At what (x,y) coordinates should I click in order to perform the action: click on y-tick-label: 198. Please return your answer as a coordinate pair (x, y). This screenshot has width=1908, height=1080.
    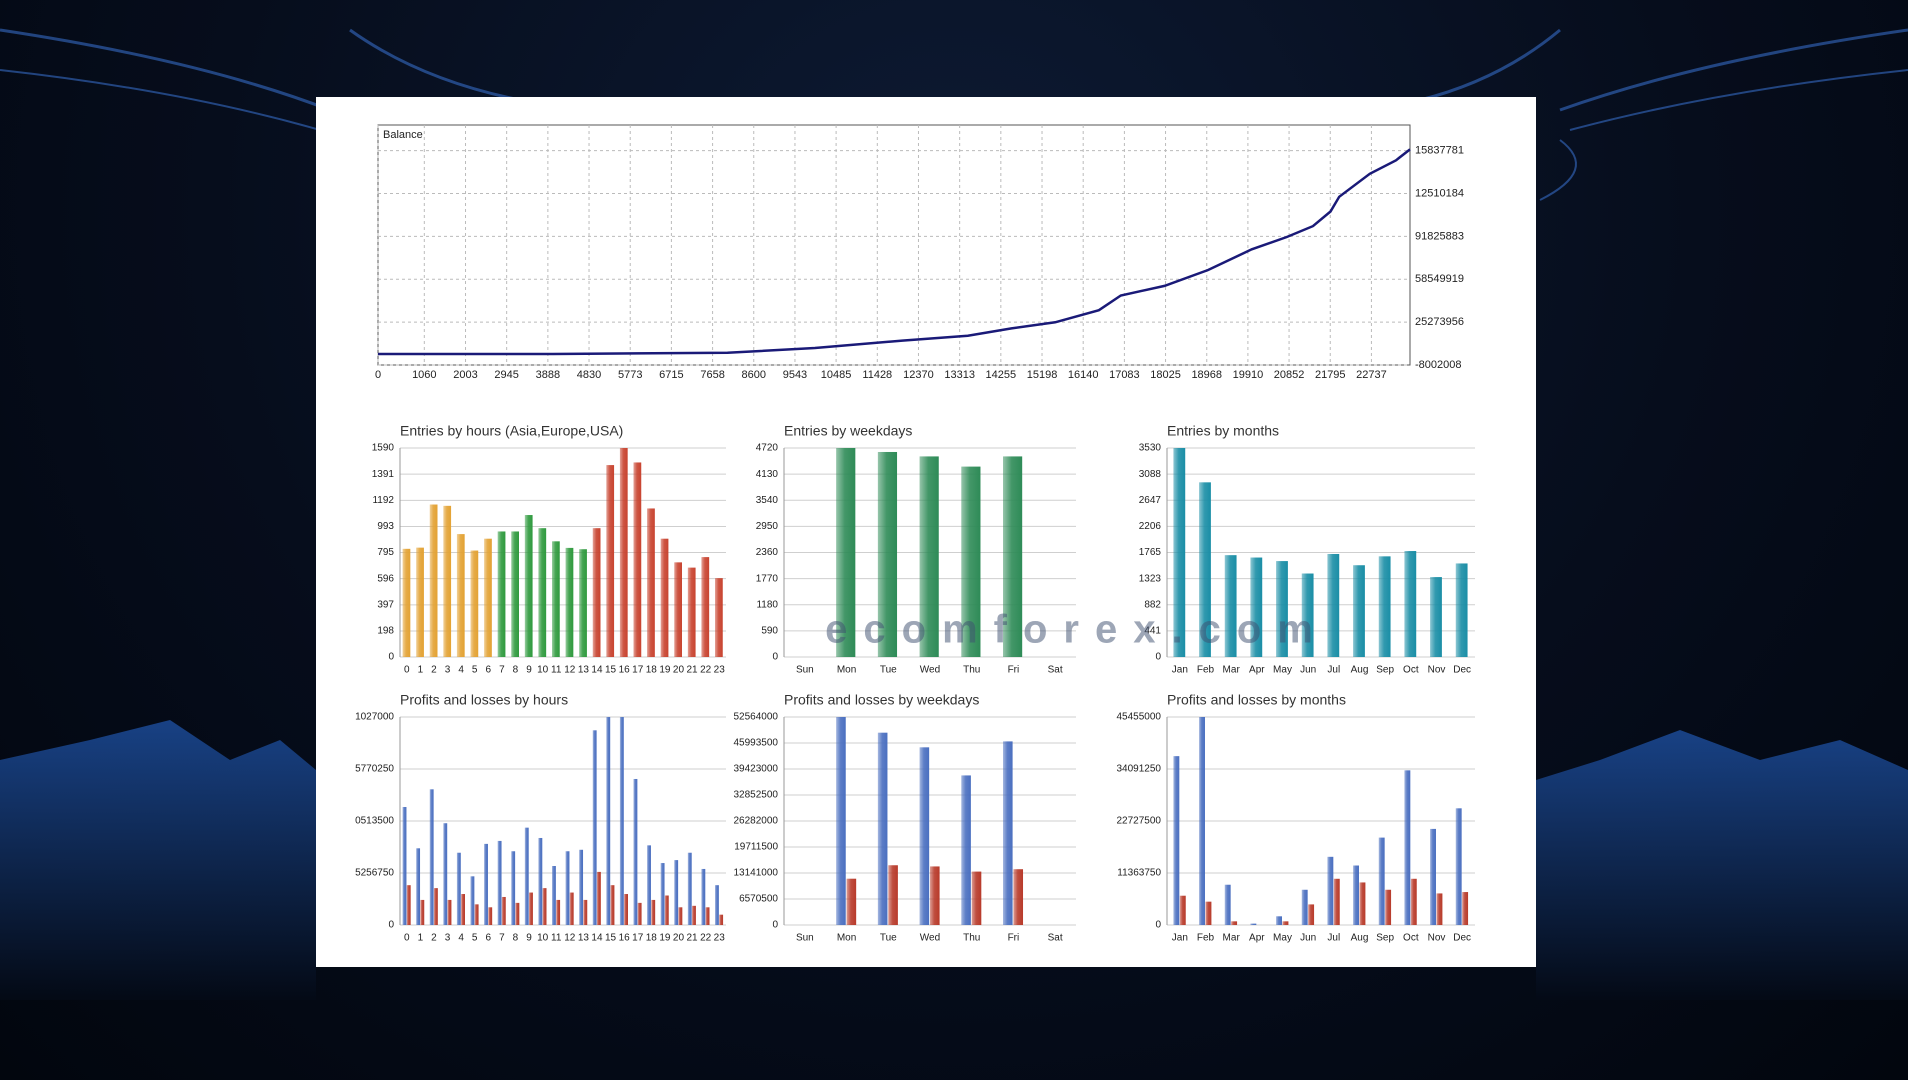
    Looking at the image, I should click on (385, 631).